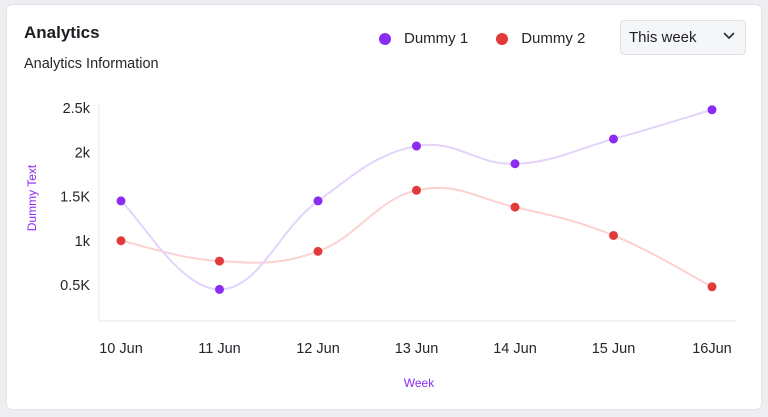  I want to click on x-tick-label: 13 Jun, so click(417, 349).